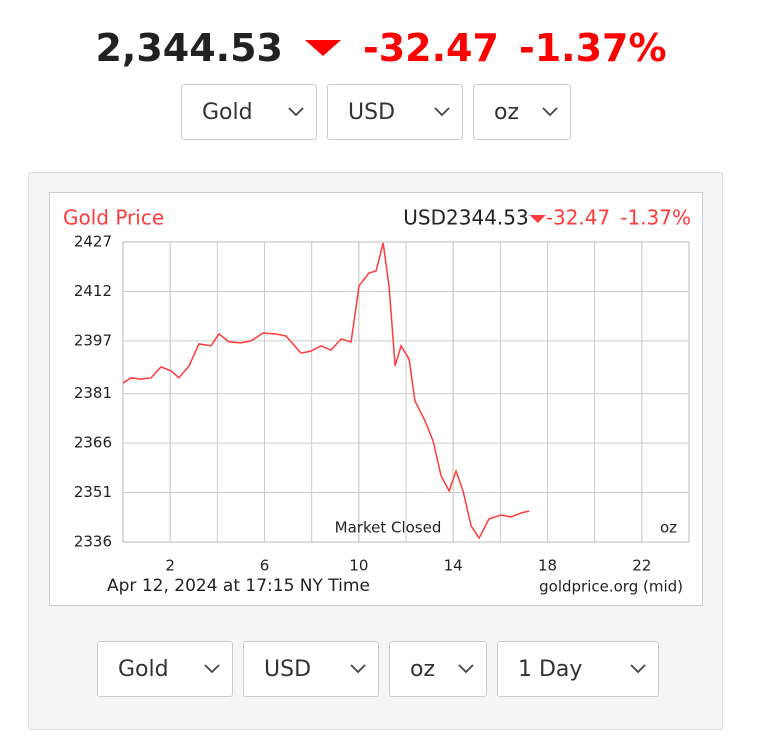 This screenshot has height=750, width=762. What do you see at coordinates (189, 48) in the screenshot?
I see `price: 2,344.53` at bounding box center [189, 48].